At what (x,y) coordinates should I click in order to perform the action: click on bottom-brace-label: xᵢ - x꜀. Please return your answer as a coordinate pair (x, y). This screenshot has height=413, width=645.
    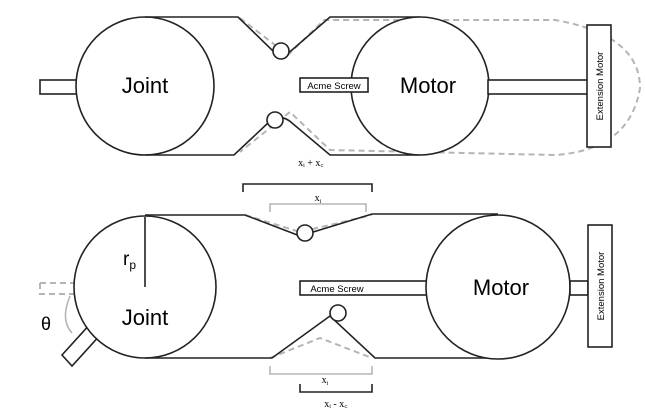
    Looking at the image, I should click on (336, 404).